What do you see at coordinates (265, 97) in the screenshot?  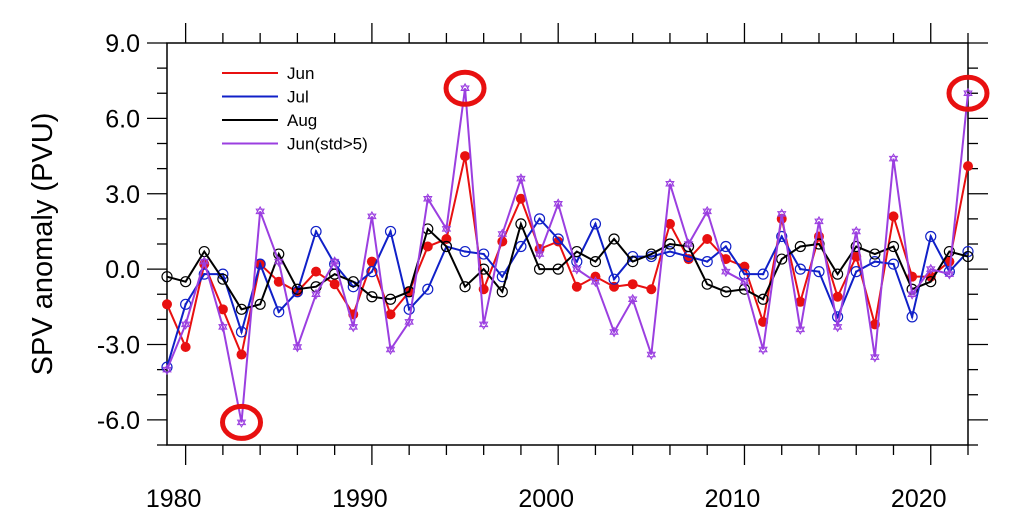 I see `legend-item: Jul` at bounding box center [265, 97].